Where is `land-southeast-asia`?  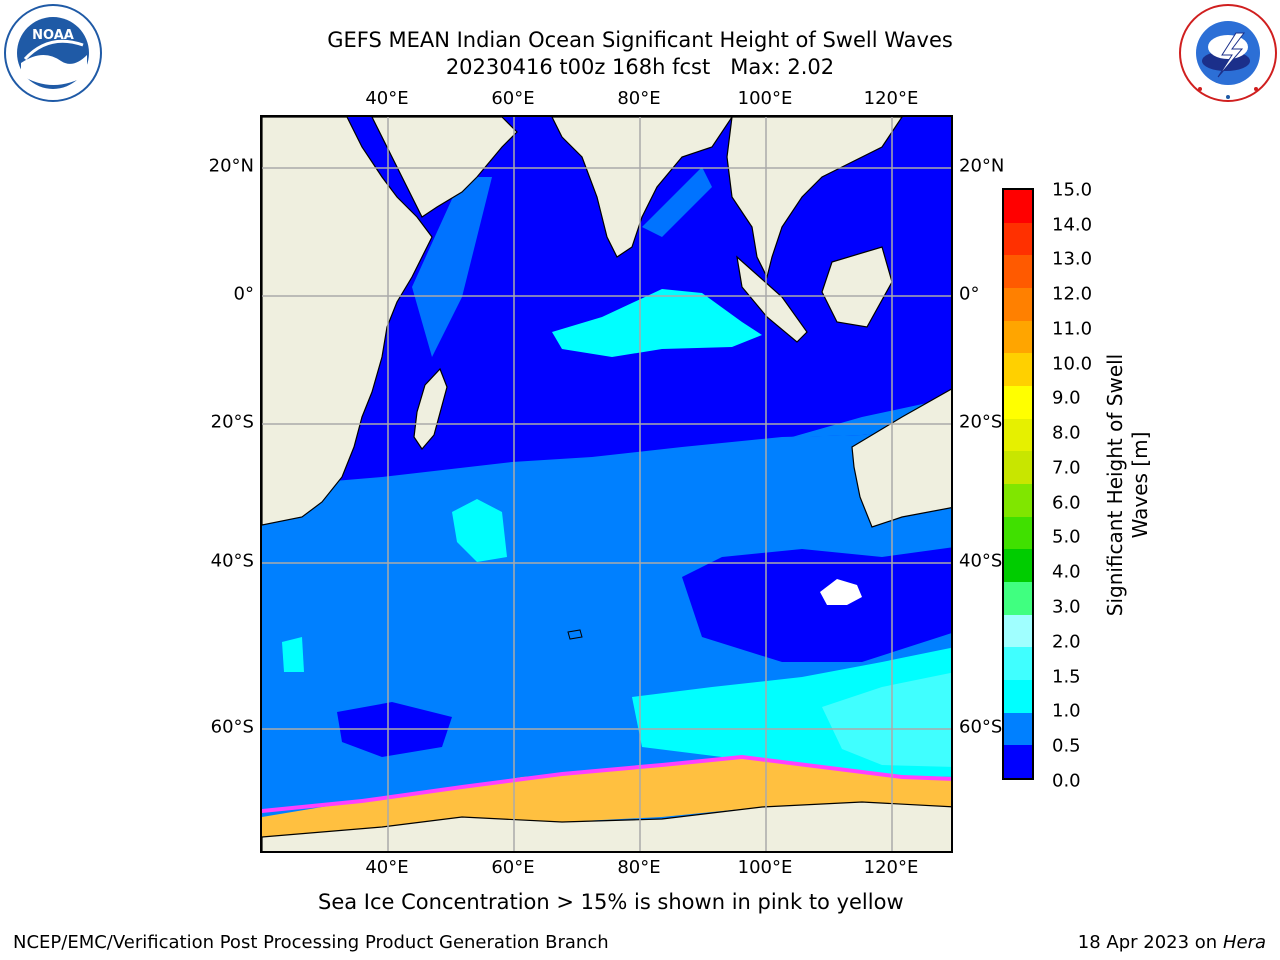 land-southeast-asia is located at coordinates (814, 198).